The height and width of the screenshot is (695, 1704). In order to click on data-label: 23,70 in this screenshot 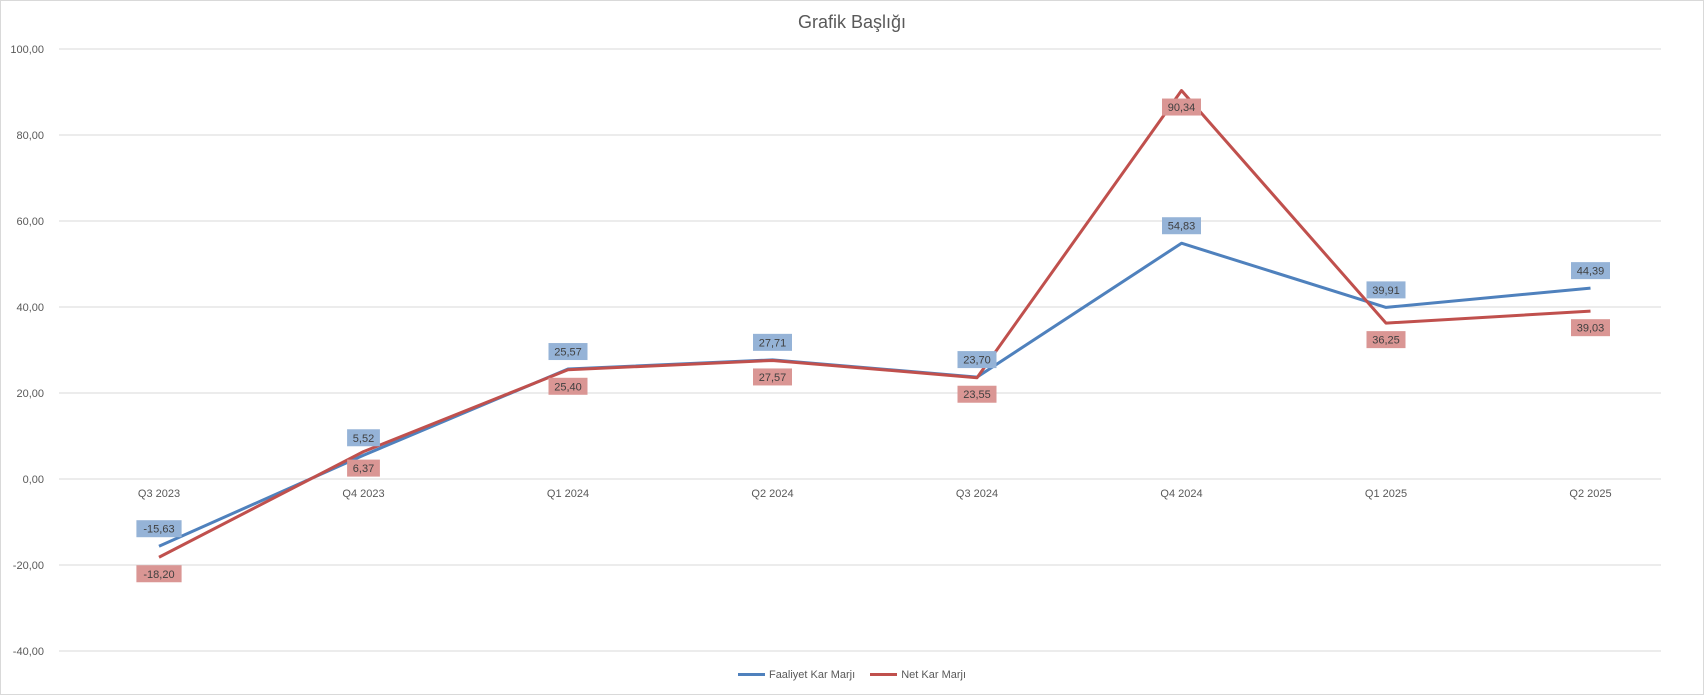, I will do `click(977, 360)`.